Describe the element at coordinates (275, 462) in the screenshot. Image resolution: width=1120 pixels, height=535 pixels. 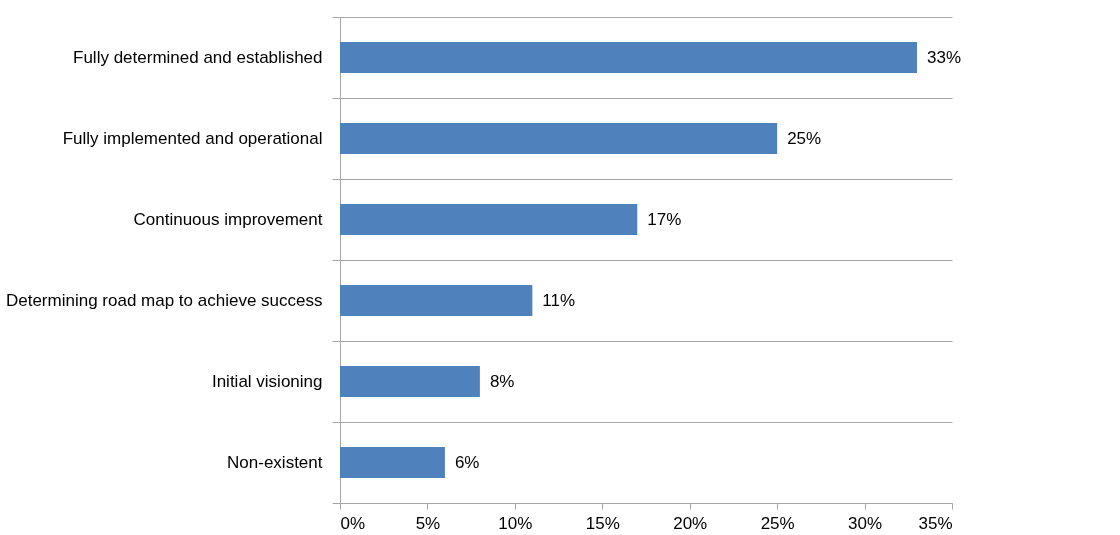
I see `y-tick-label: Non-existent` at that location.